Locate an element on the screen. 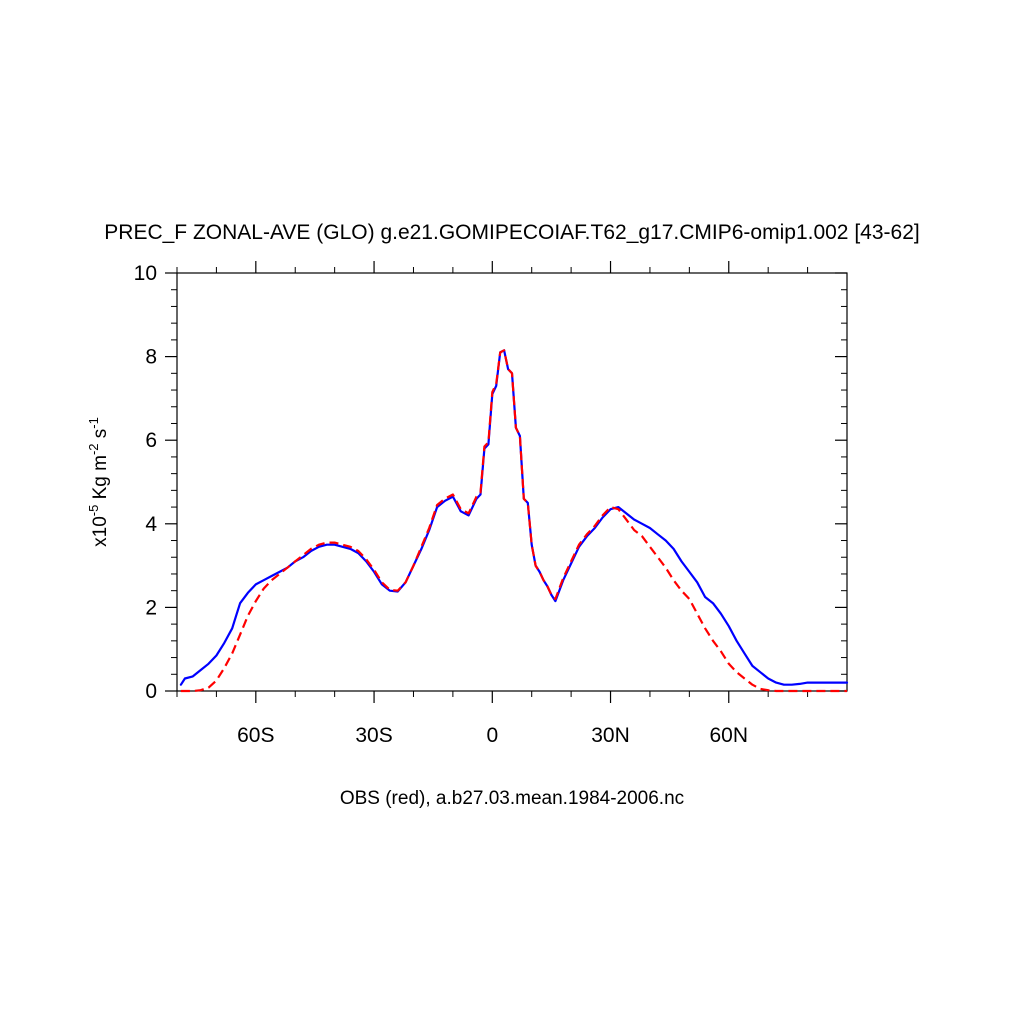 This screenshot has height=1024, width=1024. x-tick-labels: 60S 30S 0 30N 60N is located at coordinates (492, 735).